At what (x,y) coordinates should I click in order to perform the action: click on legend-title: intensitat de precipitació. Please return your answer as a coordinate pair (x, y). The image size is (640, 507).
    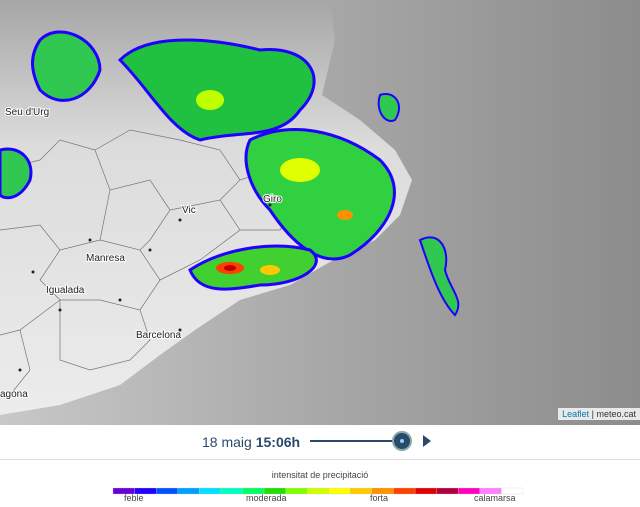
    Looking at the image, I should click on (320, 475).